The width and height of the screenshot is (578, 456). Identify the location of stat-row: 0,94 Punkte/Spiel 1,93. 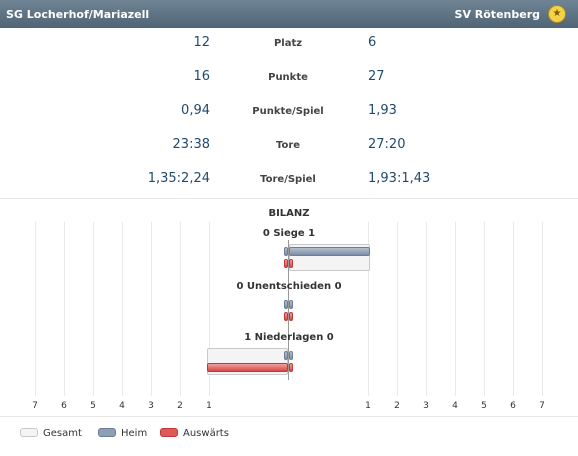
(289, 113).